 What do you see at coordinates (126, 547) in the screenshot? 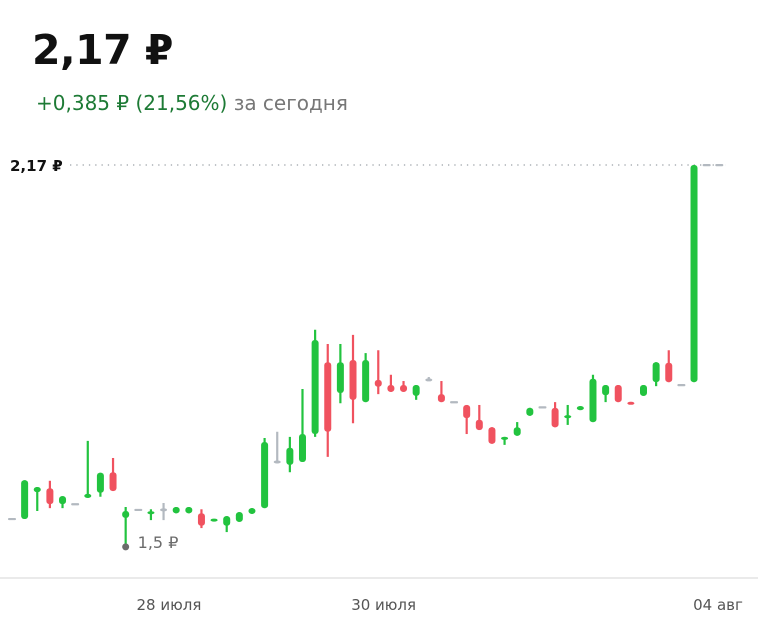
I see `min-price-marker` at bounding box center [126, 547].